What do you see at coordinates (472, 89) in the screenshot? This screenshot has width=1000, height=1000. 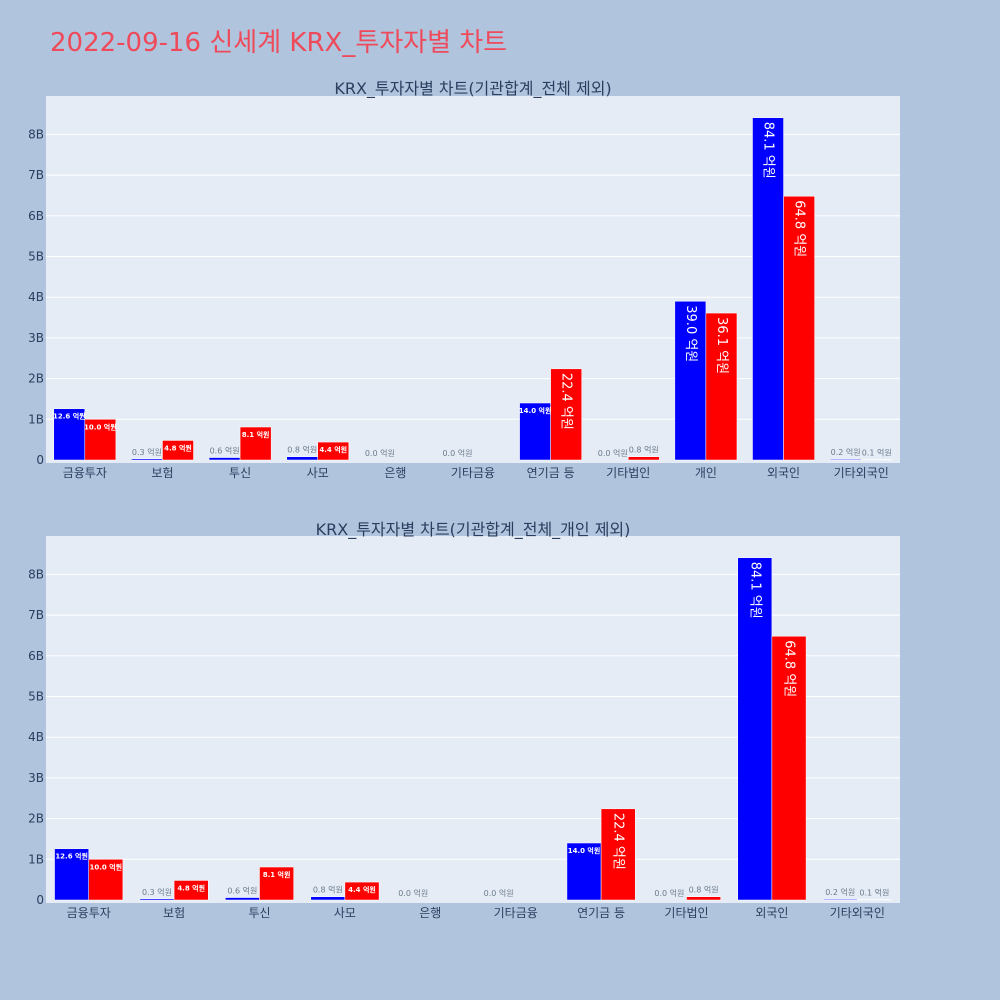 I see `chart-title: KRX_투자자별 차트(기관합계_전체 제외)` at bounding box center [472, 89].